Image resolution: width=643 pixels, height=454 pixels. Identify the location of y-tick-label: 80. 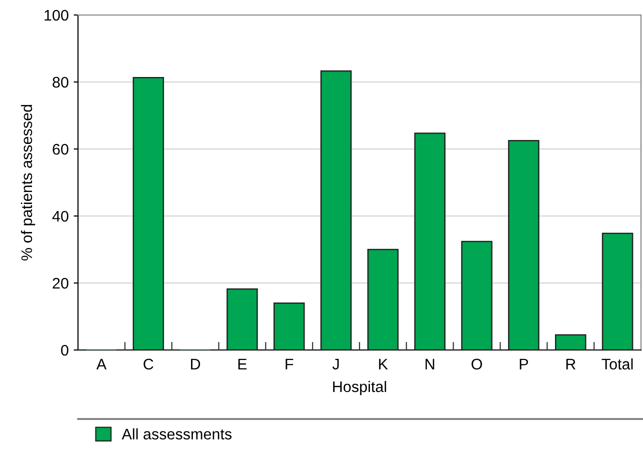
(60, 82).